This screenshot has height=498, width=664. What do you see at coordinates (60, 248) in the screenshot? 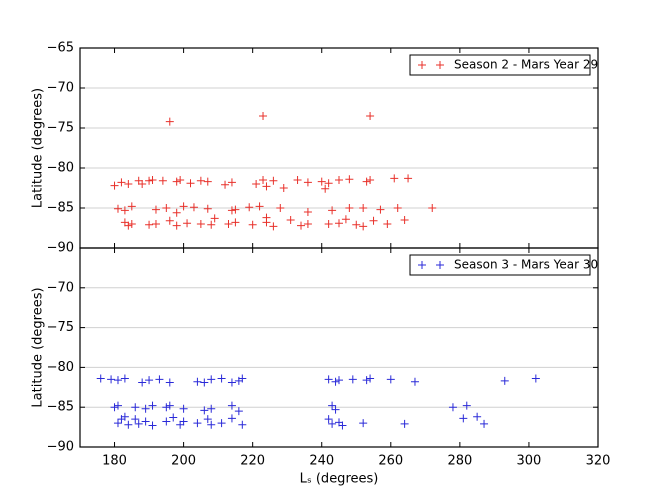
I see `y-tick-label: −90` at bounding box center [60, 248].